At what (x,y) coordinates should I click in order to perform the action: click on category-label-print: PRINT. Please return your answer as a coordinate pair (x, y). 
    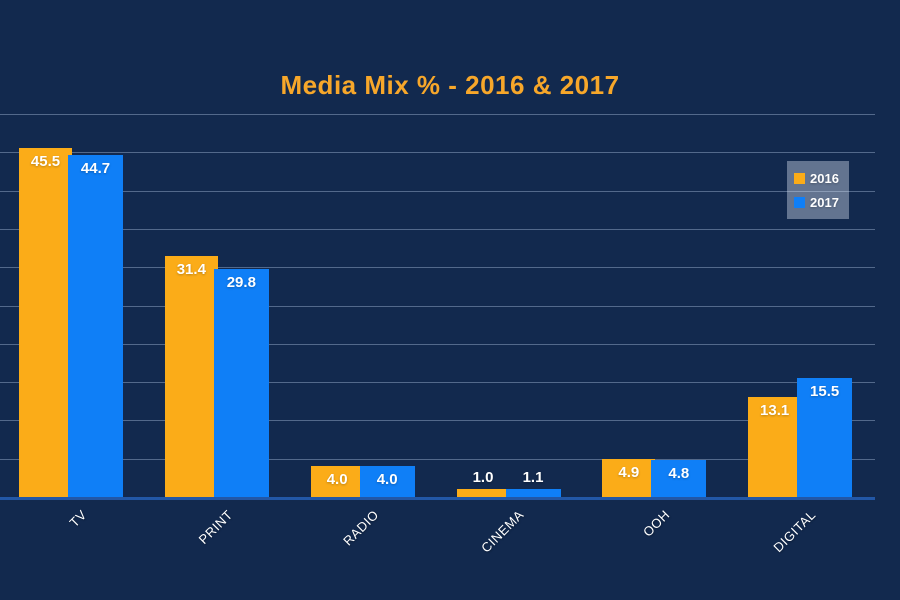
    Looking at the image, I should click on (215, 527).